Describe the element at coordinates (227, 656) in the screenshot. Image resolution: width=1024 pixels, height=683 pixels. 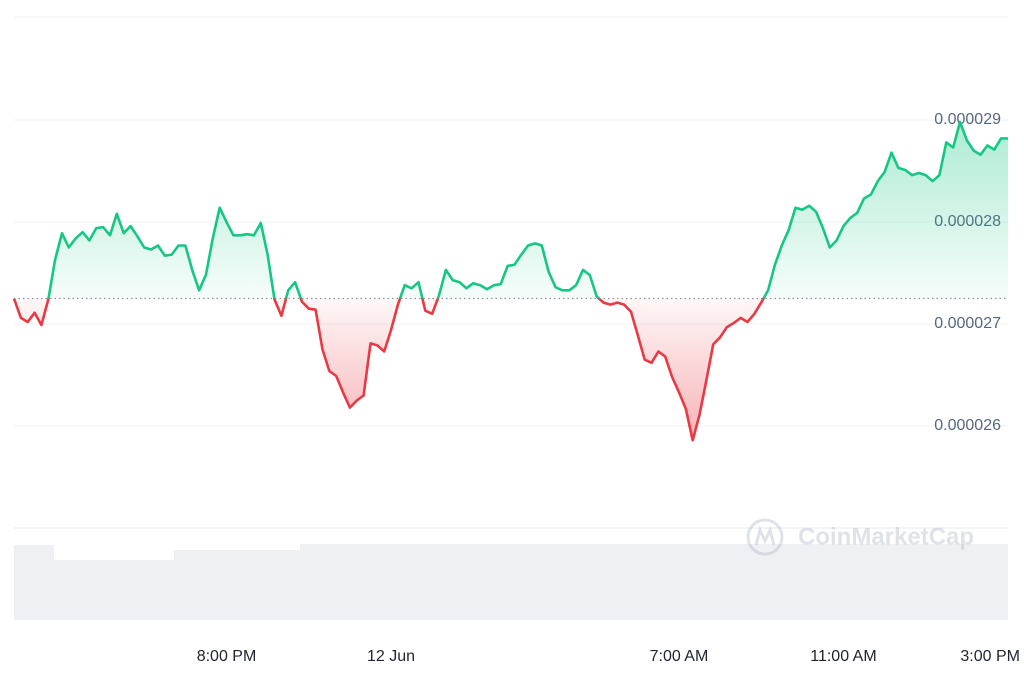
I see `x-tick-label: 8:00 PM` at that location.